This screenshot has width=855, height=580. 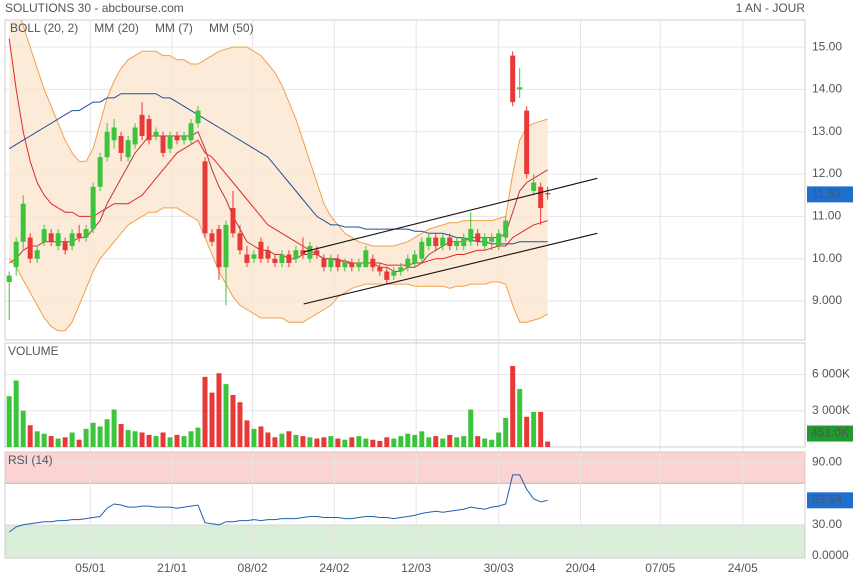 What do you see at coordinates (827, 173) in the screenshot?
I see `y-tick-label: 12.00` at bounding box center [827, 173].